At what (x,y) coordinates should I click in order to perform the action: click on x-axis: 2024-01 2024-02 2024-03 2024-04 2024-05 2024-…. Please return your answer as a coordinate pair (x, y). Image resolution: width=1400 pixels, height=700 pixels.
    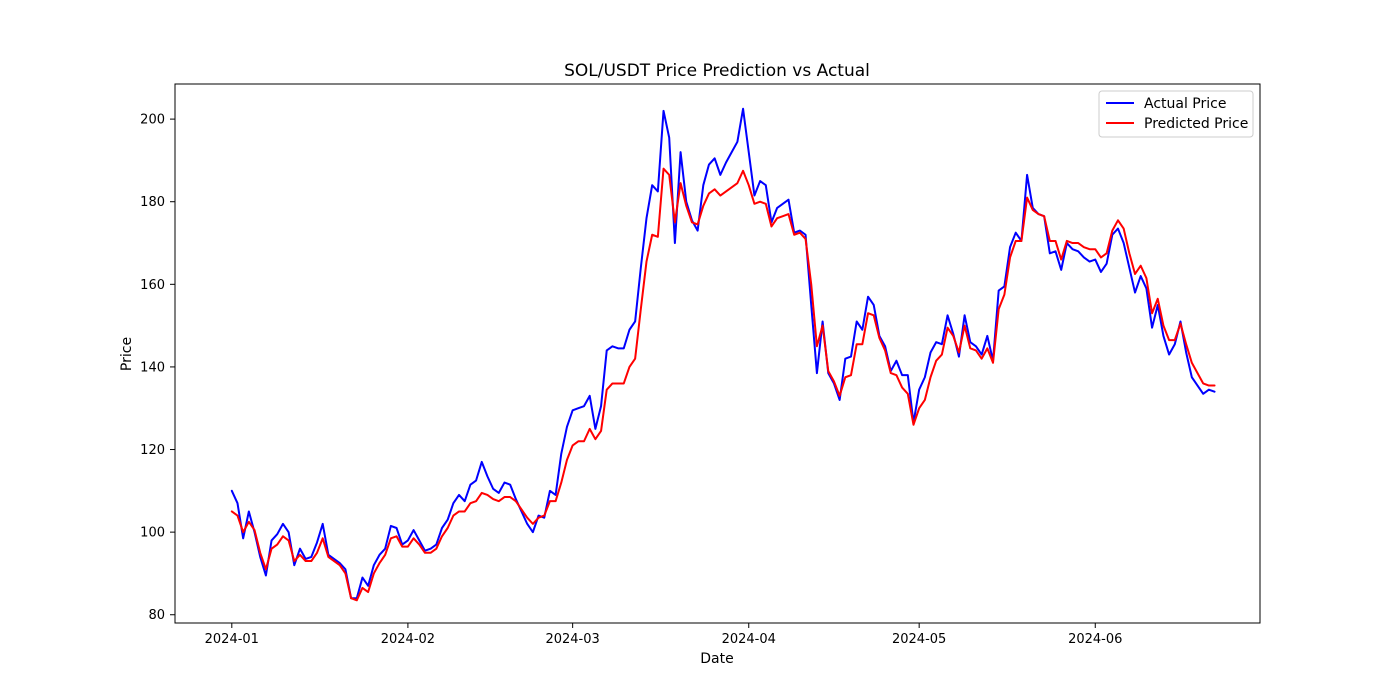
    Looking at the image, I should click on (663, 635).